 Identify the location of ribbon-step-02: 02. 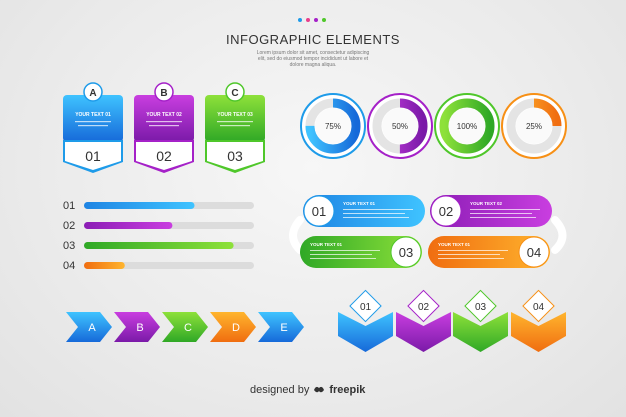
(423, 320).